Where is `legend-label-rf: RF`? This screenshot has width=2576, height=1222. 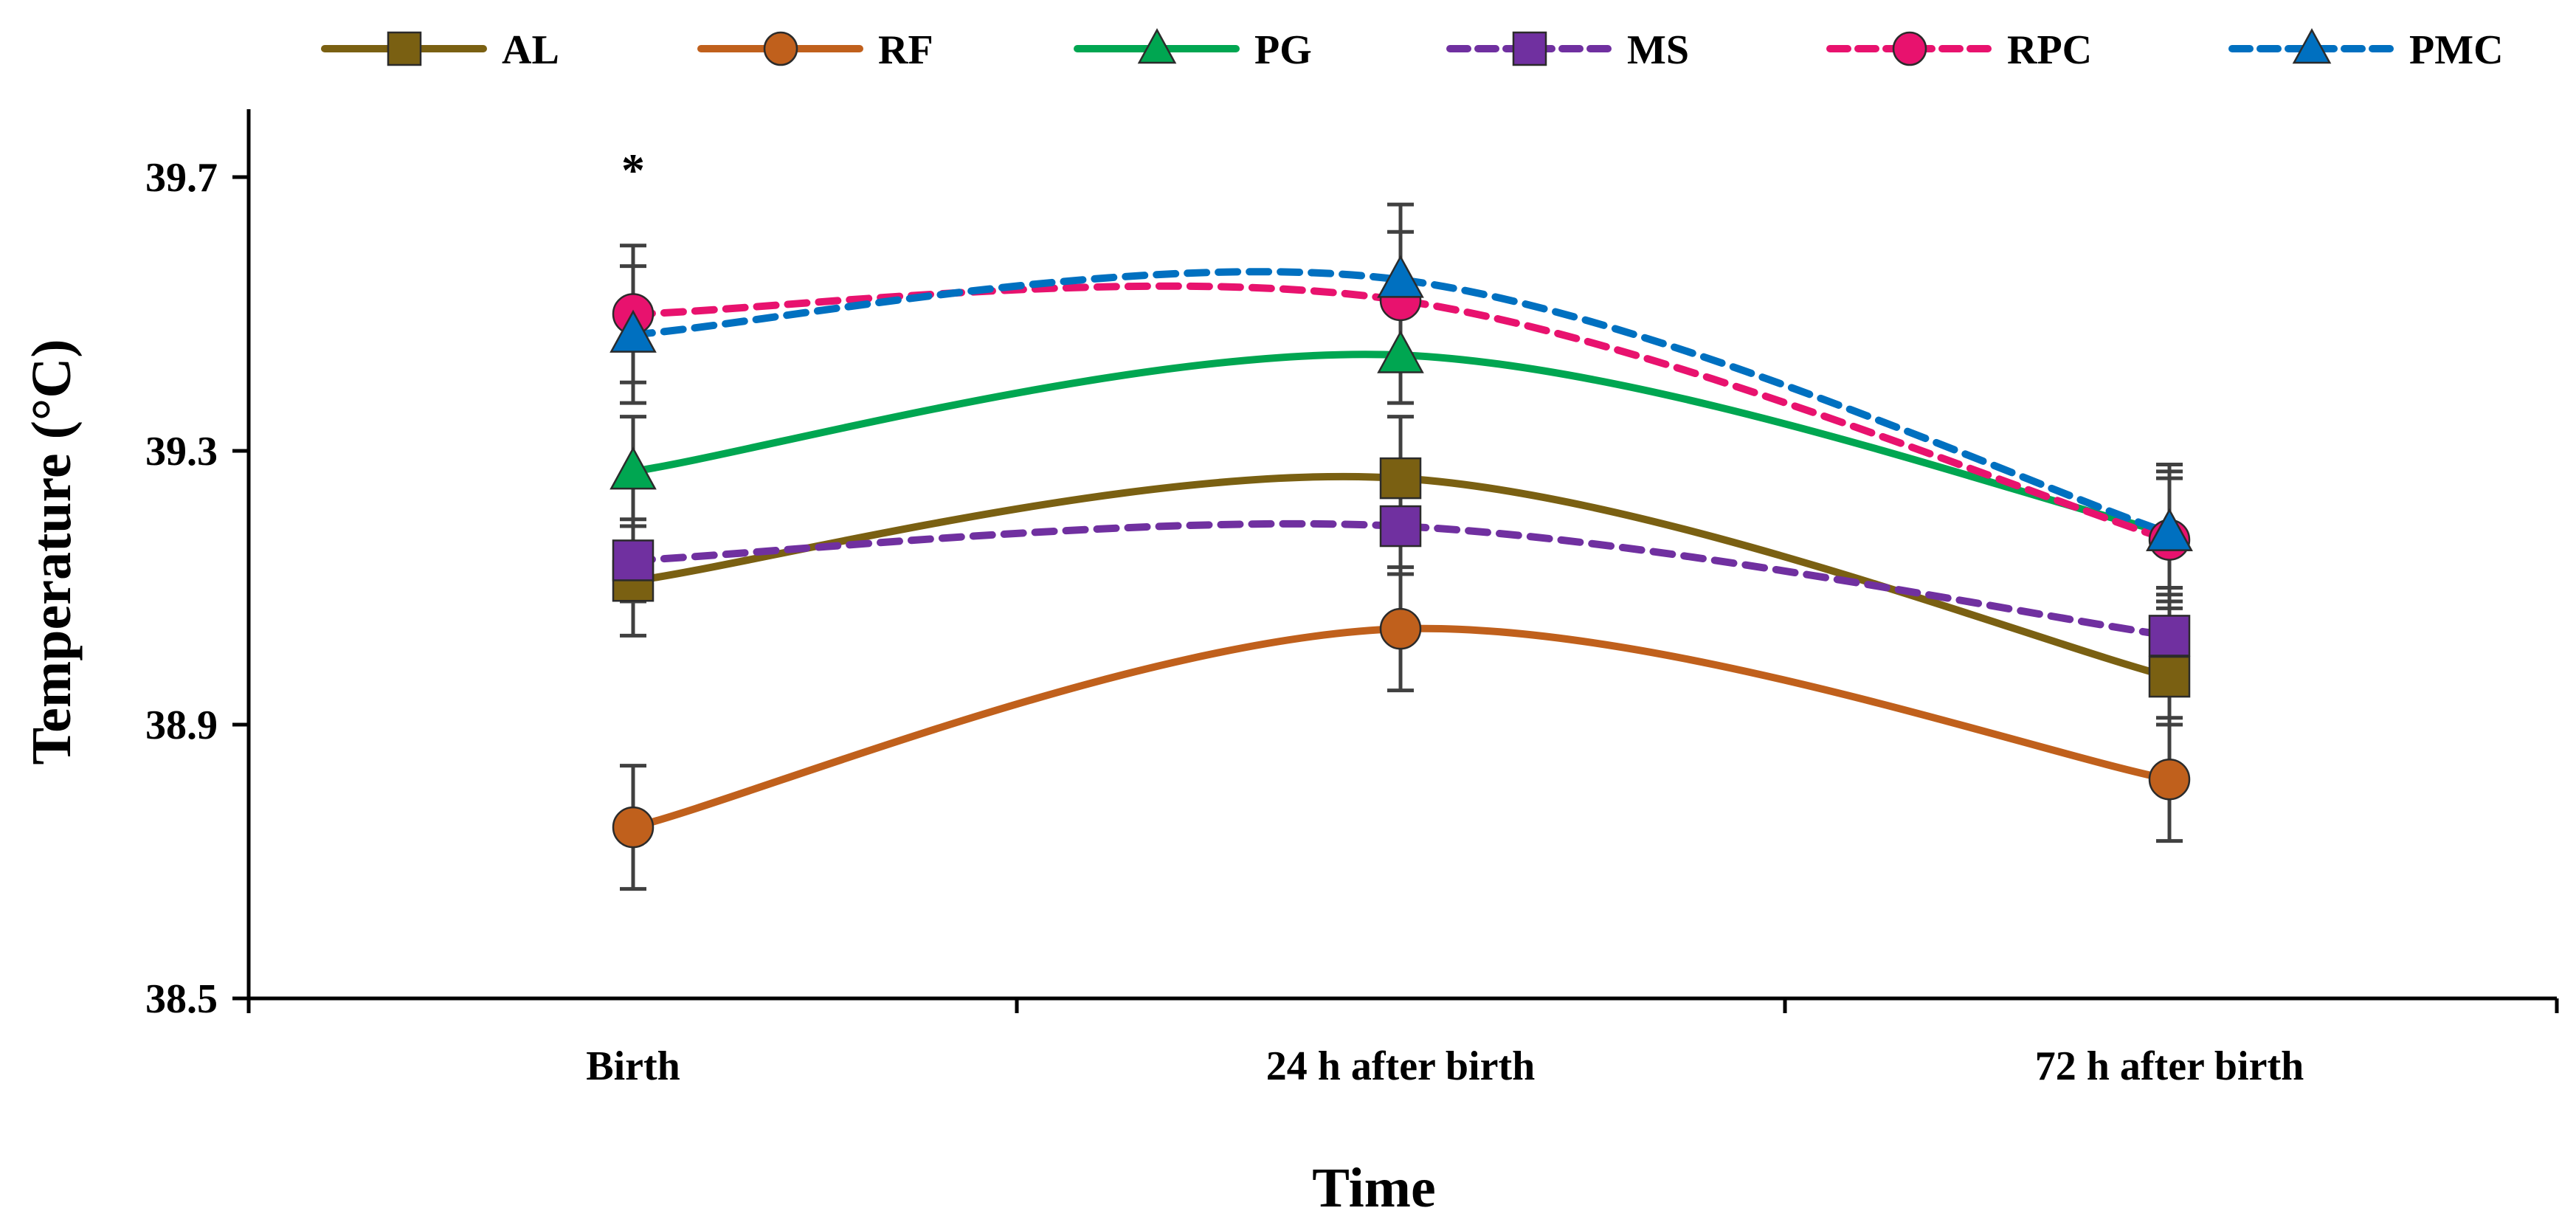
legend-label-rf: RF is located at coordinates (905, 50).